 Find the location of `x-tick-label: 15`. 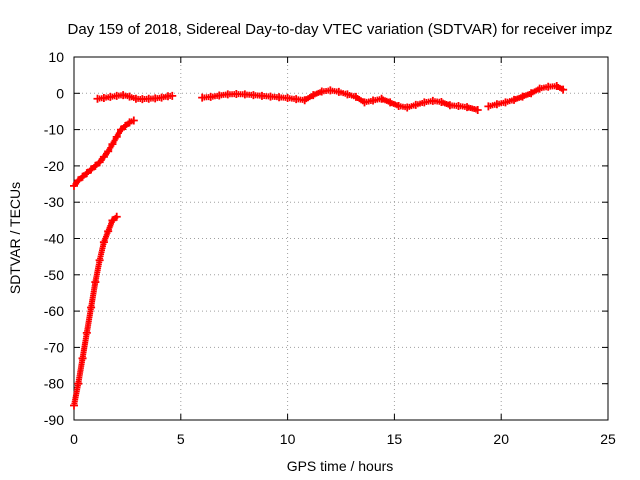

x-tick-label: 15 is located at coordinates (395, 439).